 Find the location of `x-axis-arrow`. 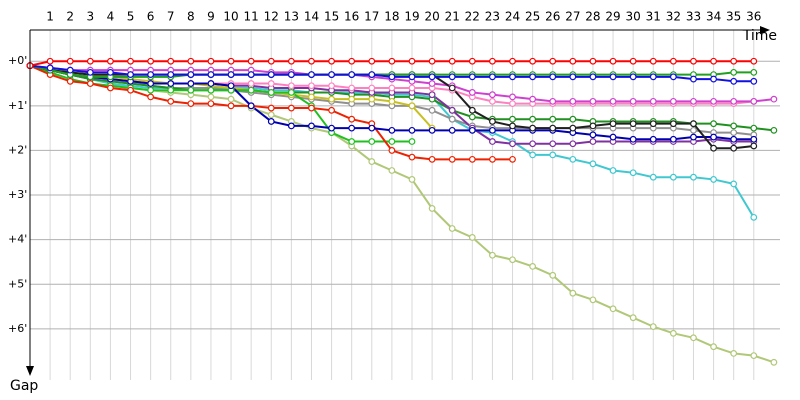

x-axis-arrow is located at coordinates (765, 30).